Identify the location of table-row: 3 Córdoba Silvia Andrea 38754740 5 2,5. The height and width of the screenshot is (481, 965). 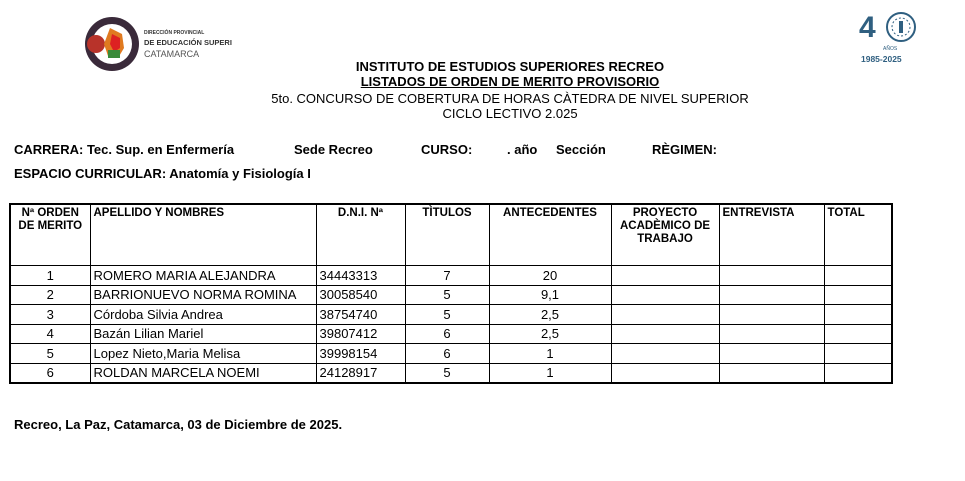
(451, 314).